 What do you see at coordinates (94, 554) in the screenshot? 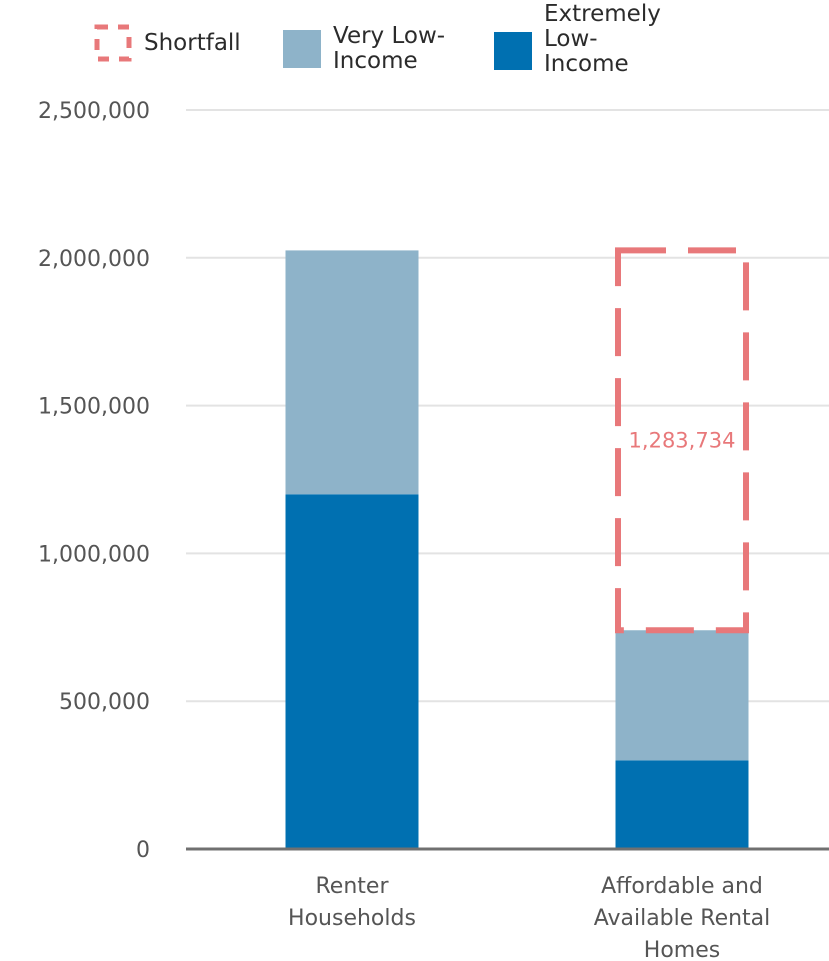
I see `y-tick-label: 1,000,000` at bounding box center [94, 554].